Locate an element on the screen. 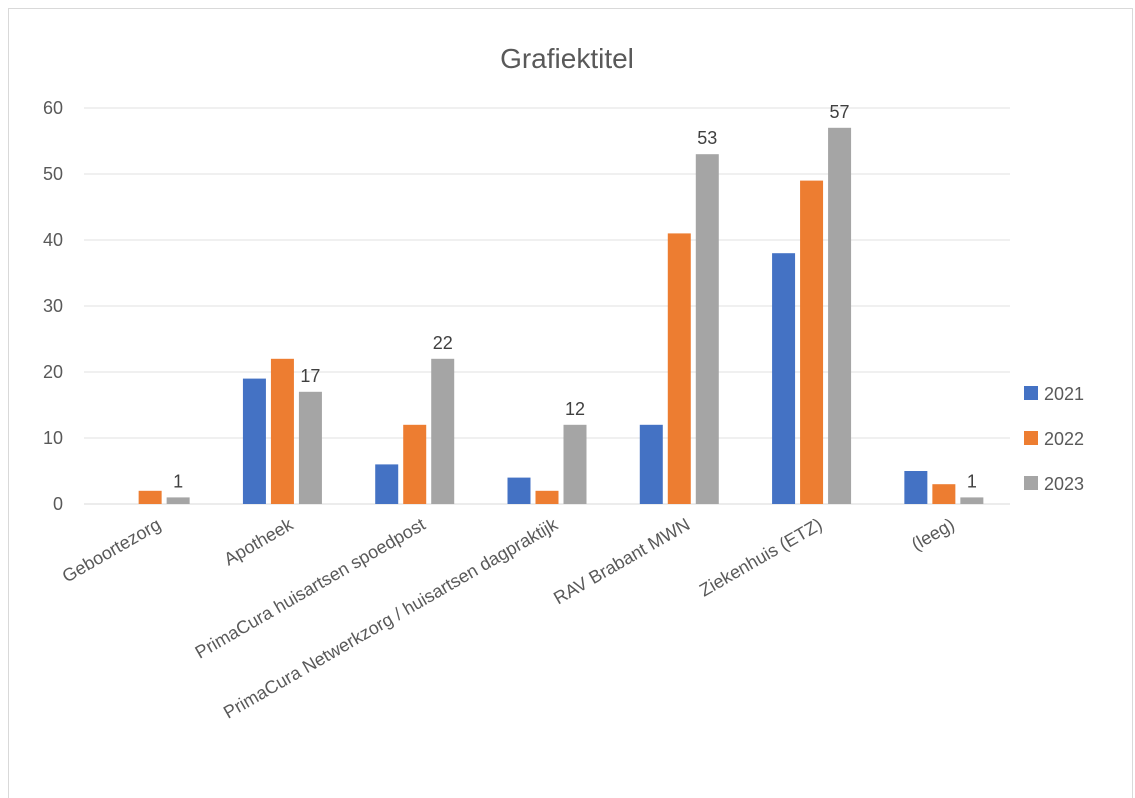 Image resolution: width=1135 pixels, height=798 pixels. x-category-label: Ziekenhuis (ETZ) is located at coordinates (761, 557).